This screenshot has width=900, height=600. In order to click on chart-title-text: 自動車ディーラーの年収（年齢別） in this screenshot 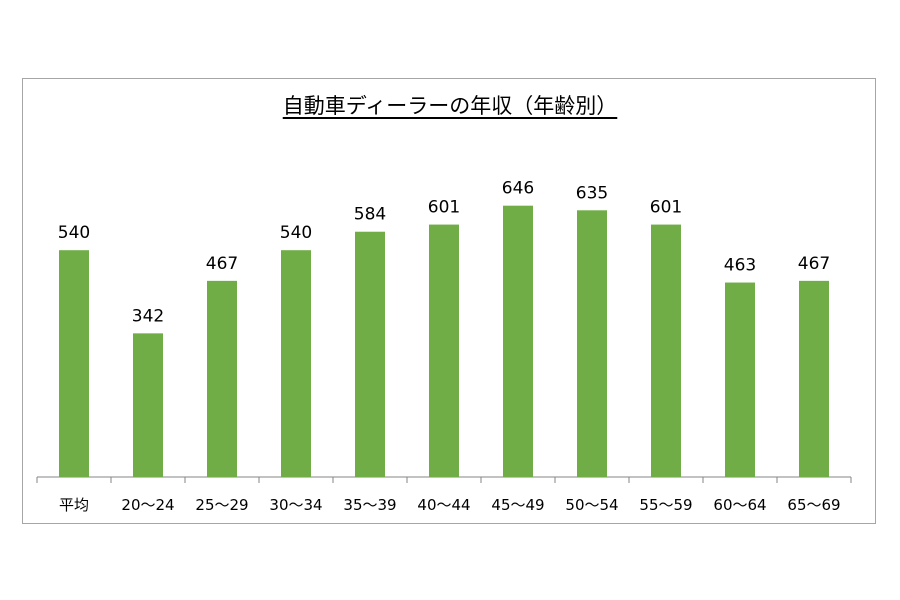, I will do `click(450, 106)`.